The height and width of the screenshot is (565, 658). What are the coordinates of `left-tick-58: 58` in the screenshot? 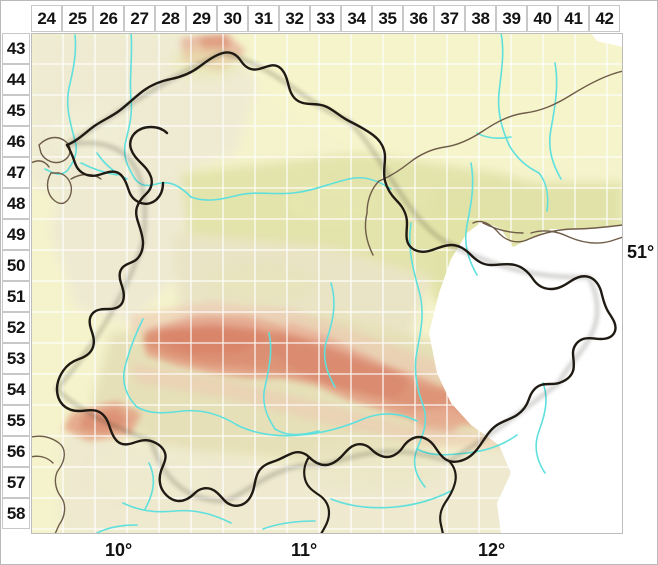 It's located at (16, 513).